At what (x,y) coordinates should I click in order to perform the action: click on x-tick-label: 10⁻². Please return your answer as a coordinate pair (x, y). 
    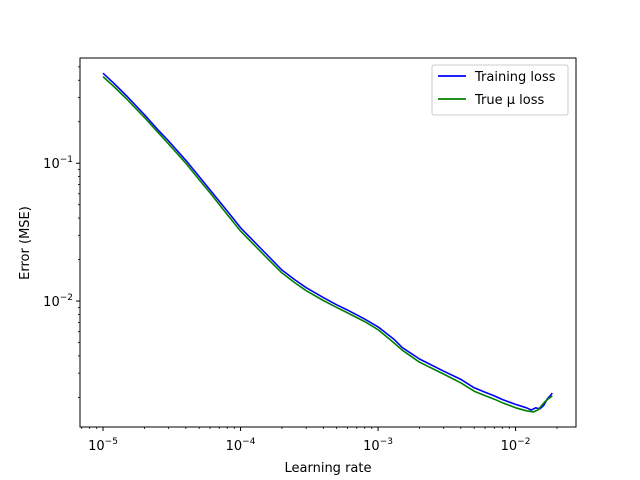
    Looking at the image, I should click on (516, 445).